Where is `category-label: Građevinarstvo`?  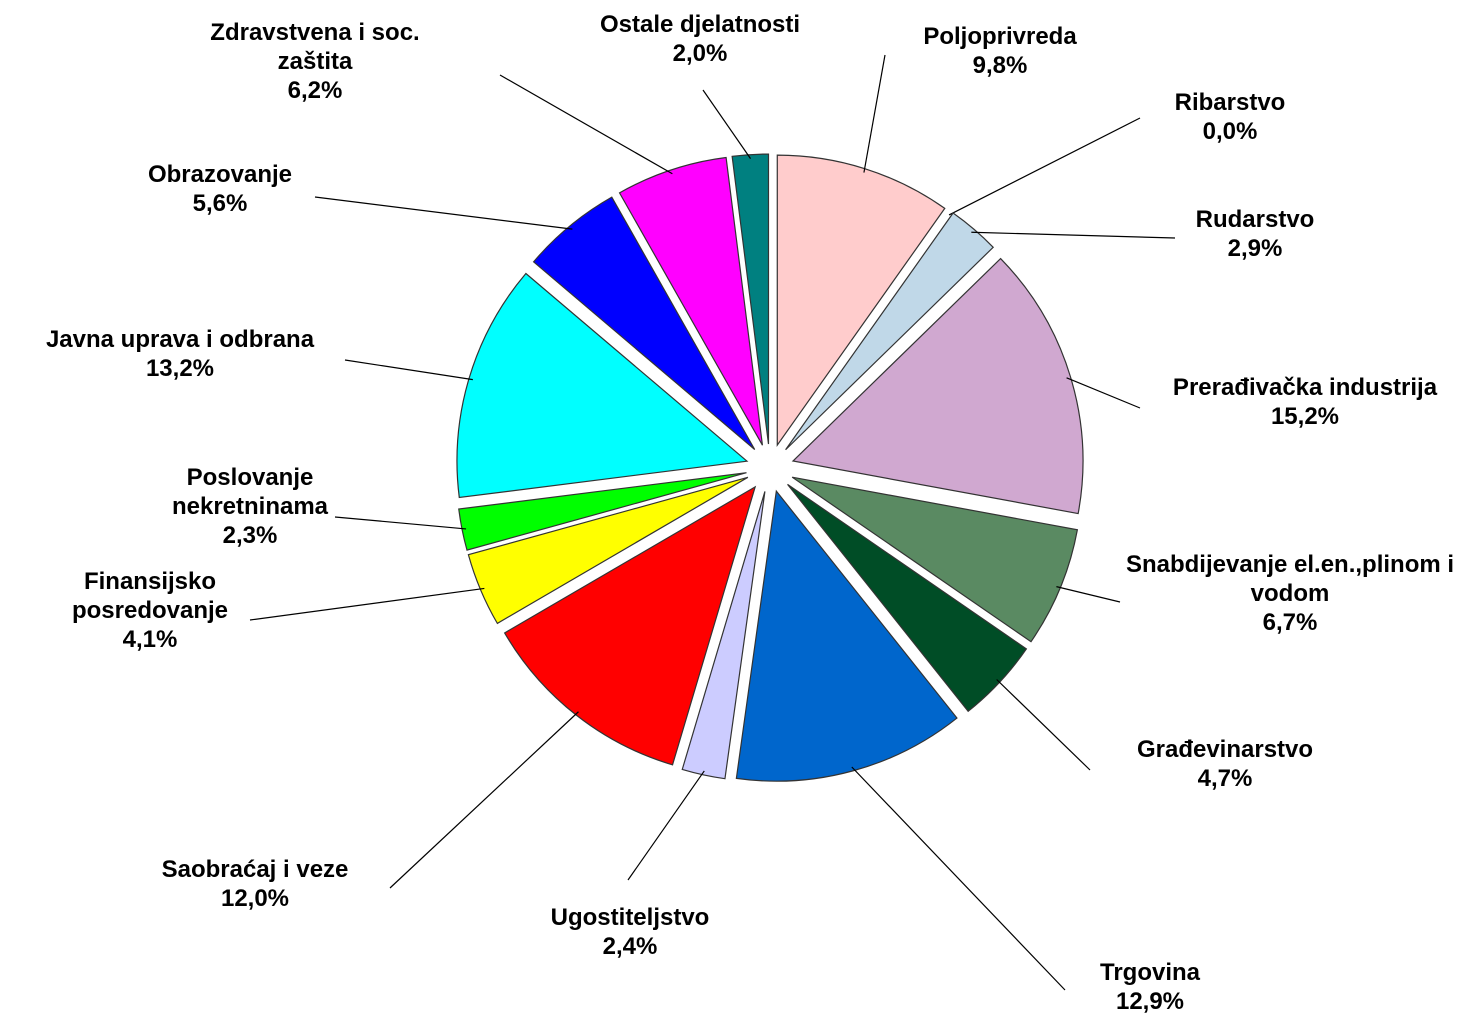 category-label: Građevinarstvo is located at coordinates (1225, 749).